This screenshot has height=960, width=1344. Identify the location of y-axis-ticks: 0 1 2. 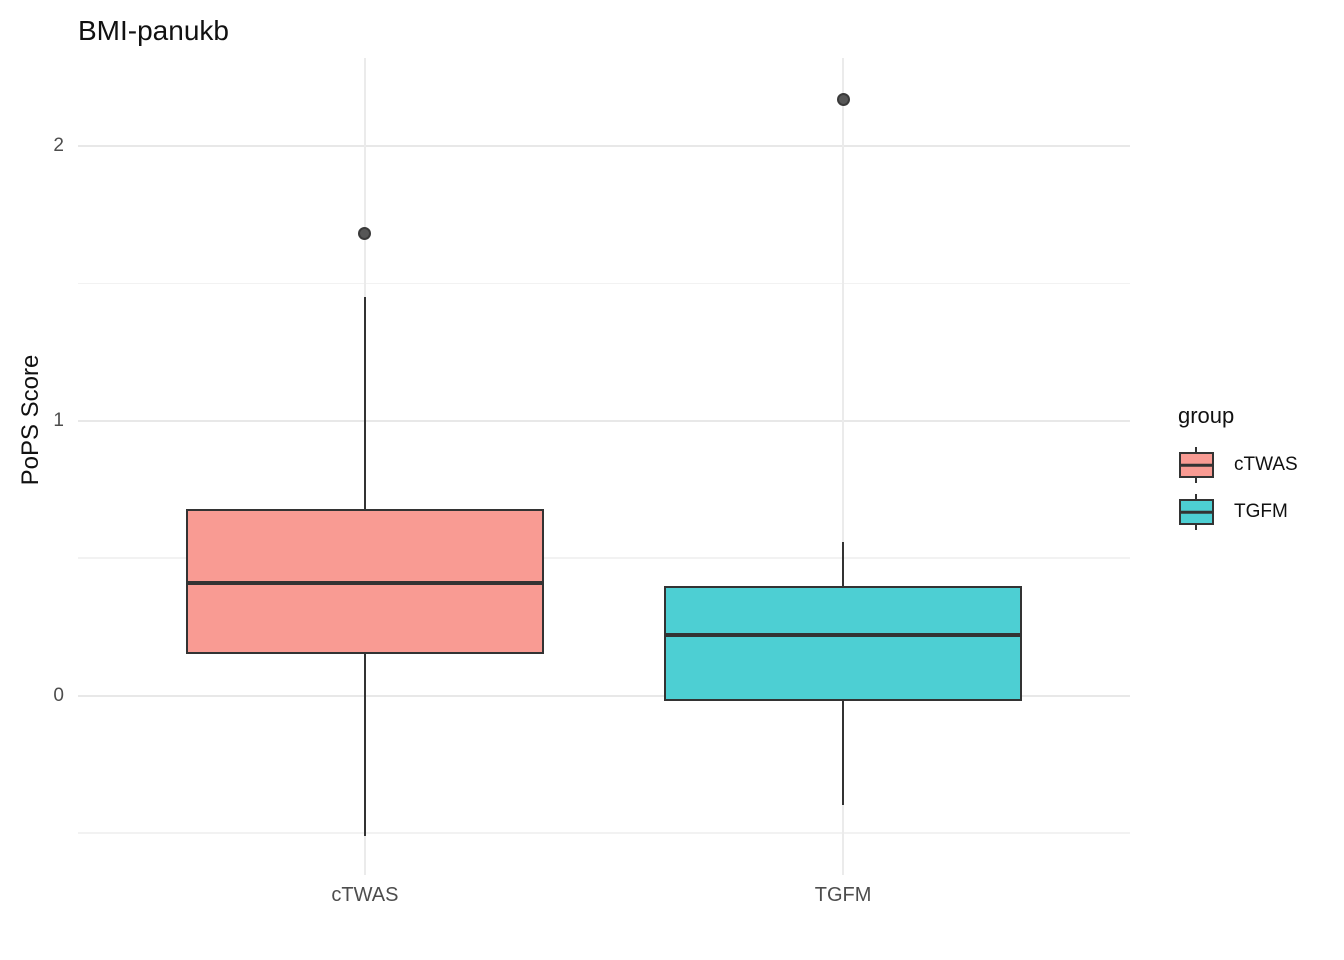
(32, 466).